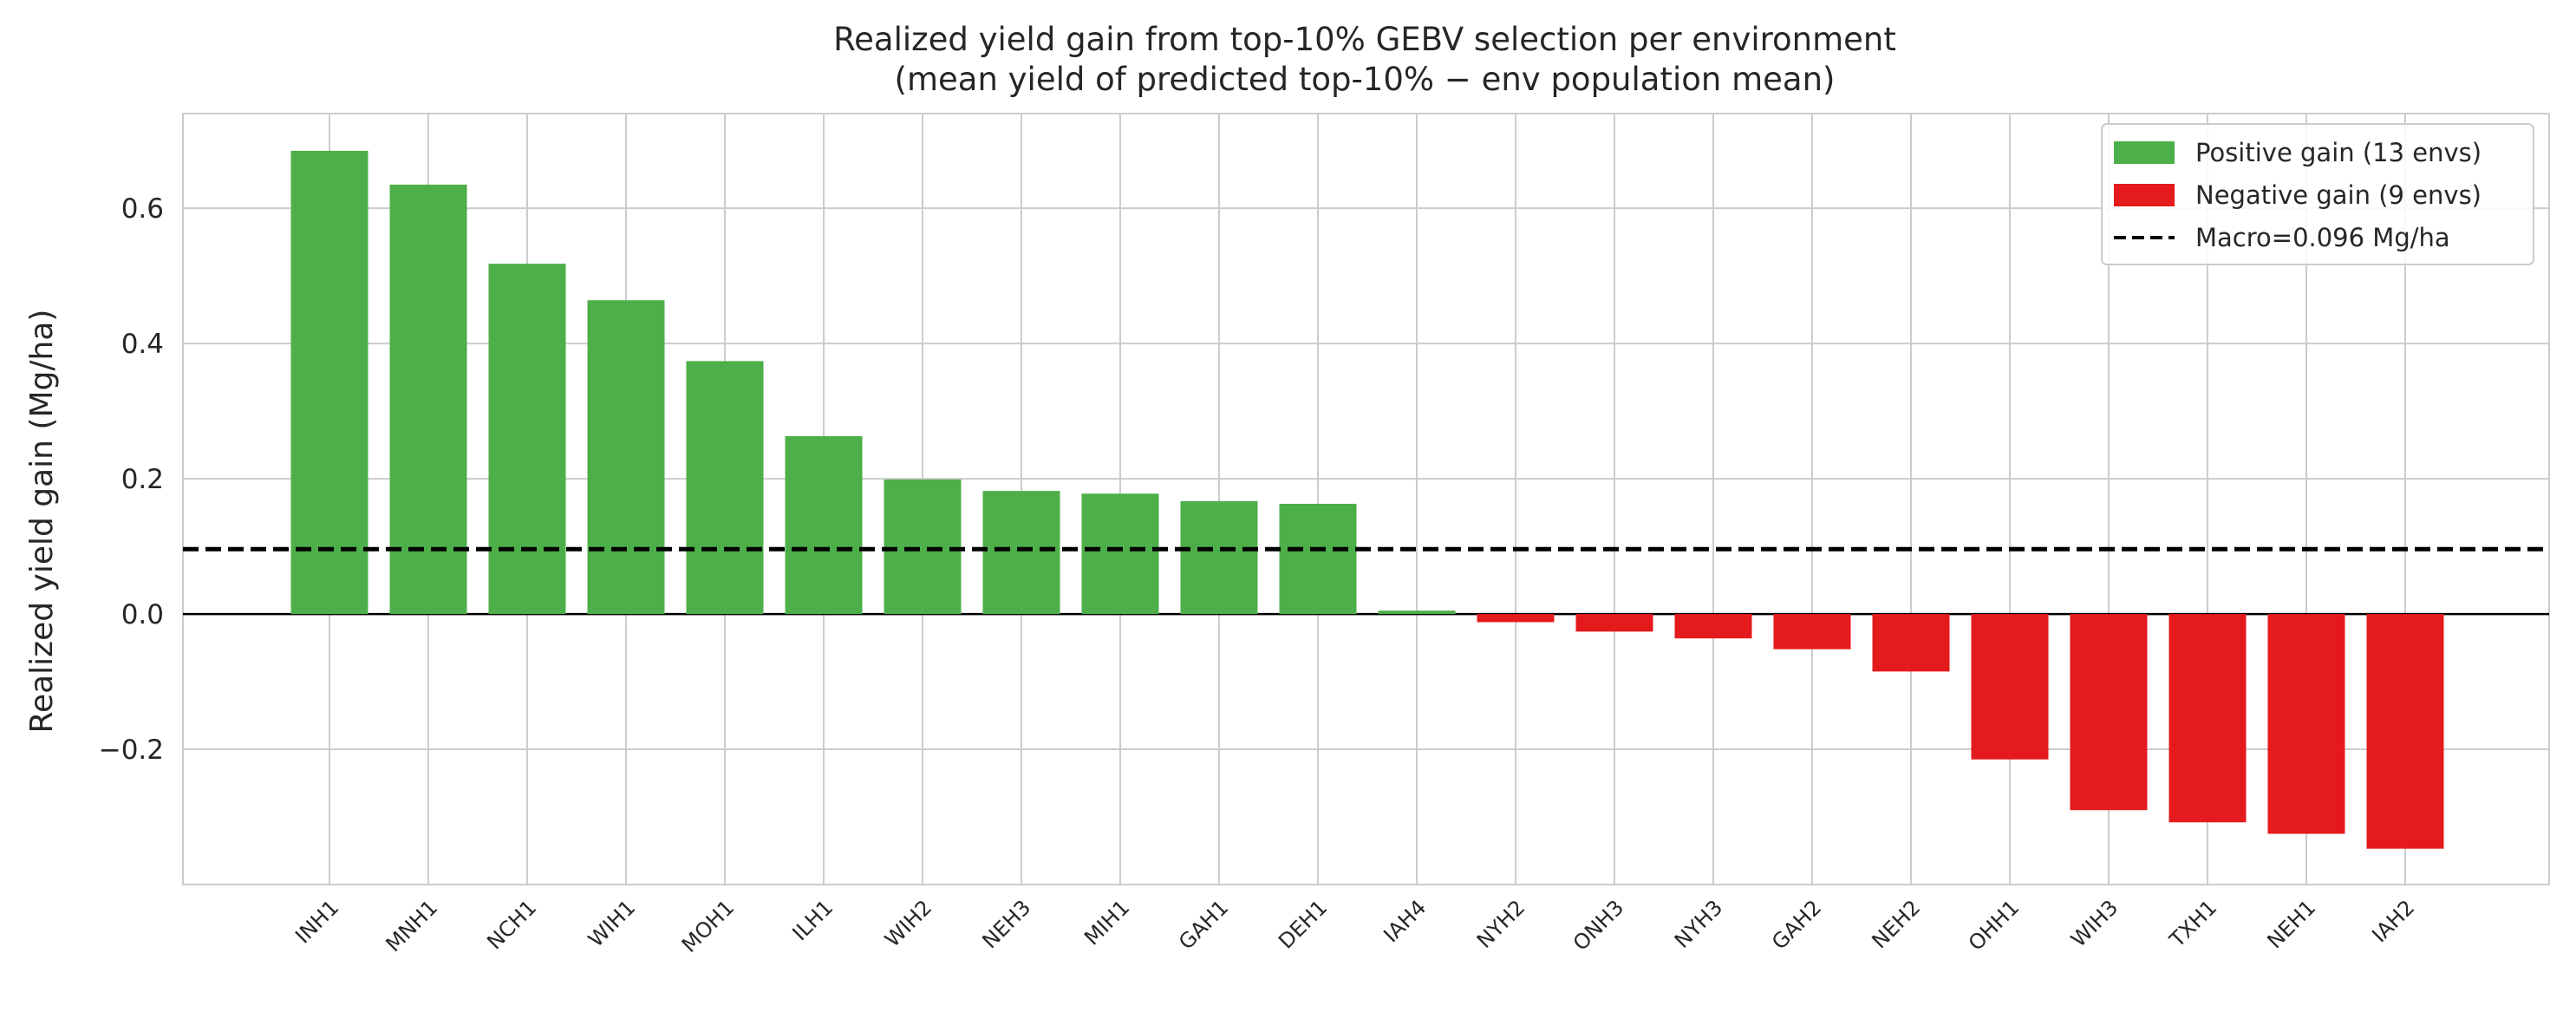 This screenshot has width=2576, height=1012. What do you see at coordinates (813, 920) in the screenshot?
I see `x-tick-label: ILH1` at bounding box center [813, 920].